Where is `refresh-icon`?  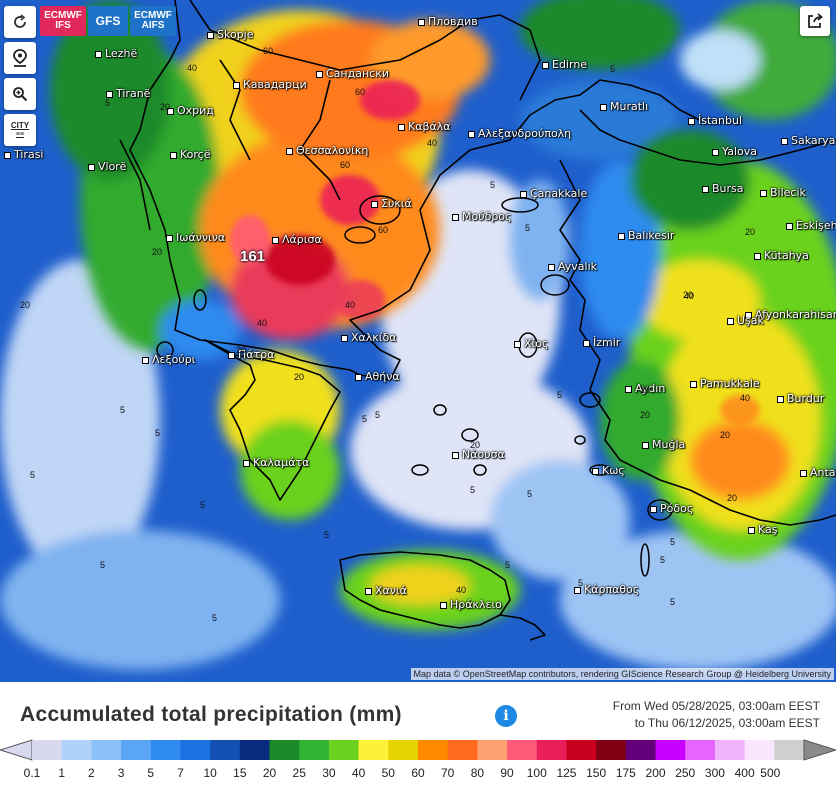 refresh-icon is located at coordinates (20, 21).